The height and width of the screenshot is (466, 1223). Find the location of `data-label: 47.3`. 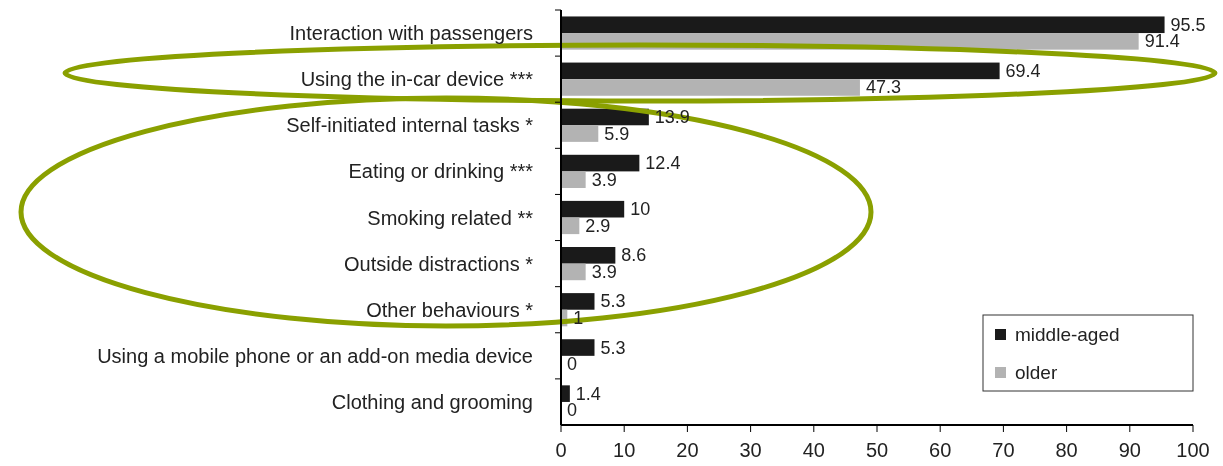

data-label: 47.3 is located at coordinates (883, 87).